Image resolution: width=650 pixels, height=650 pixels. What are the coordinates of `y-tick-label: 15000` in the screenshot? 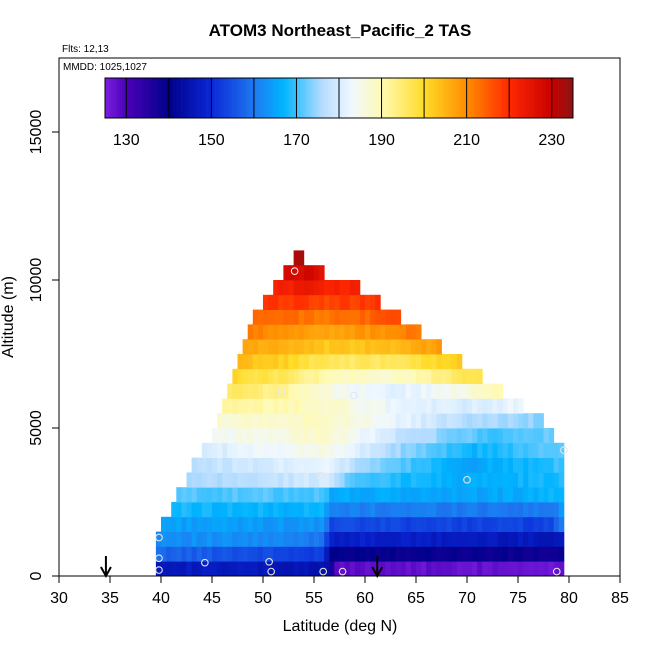 It's located at (36, 132).